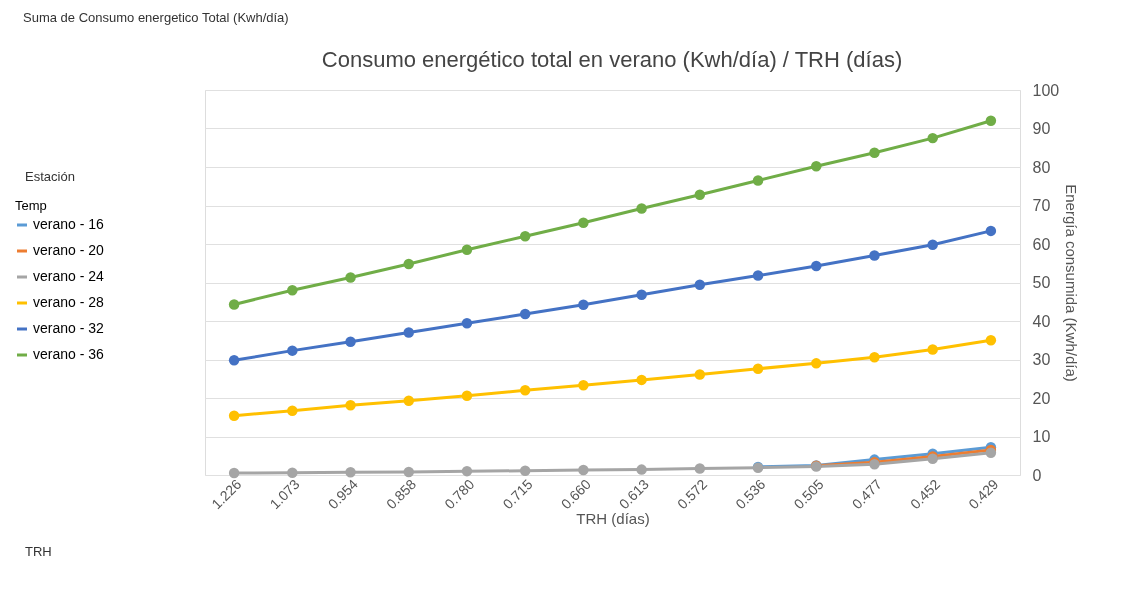  I want to click on text: Suma de Consumo energetico Total (Kwh/día), so click(156, 17).